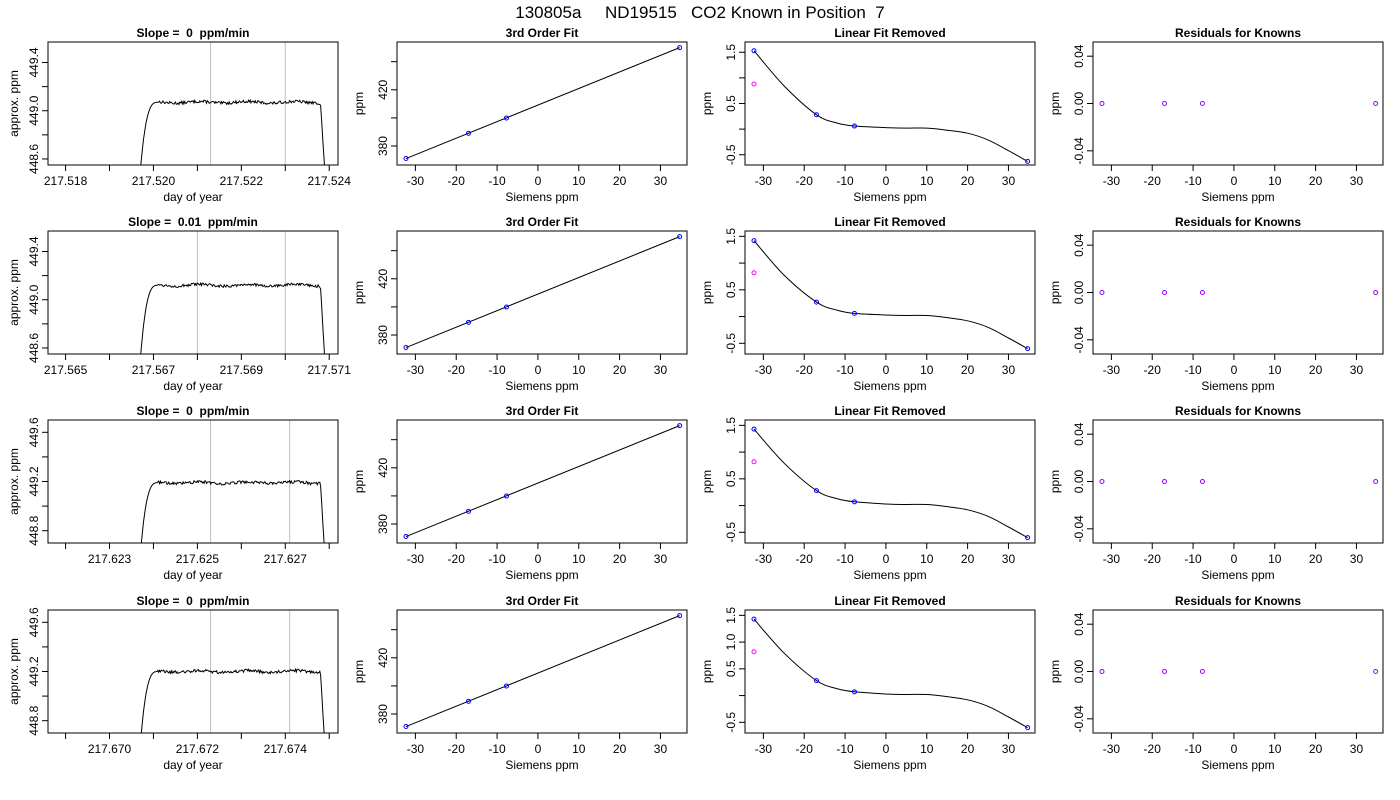 This screenshot has width=1400, height=800. I want to click on y-tick-label: 449.6, so click(34, 622).